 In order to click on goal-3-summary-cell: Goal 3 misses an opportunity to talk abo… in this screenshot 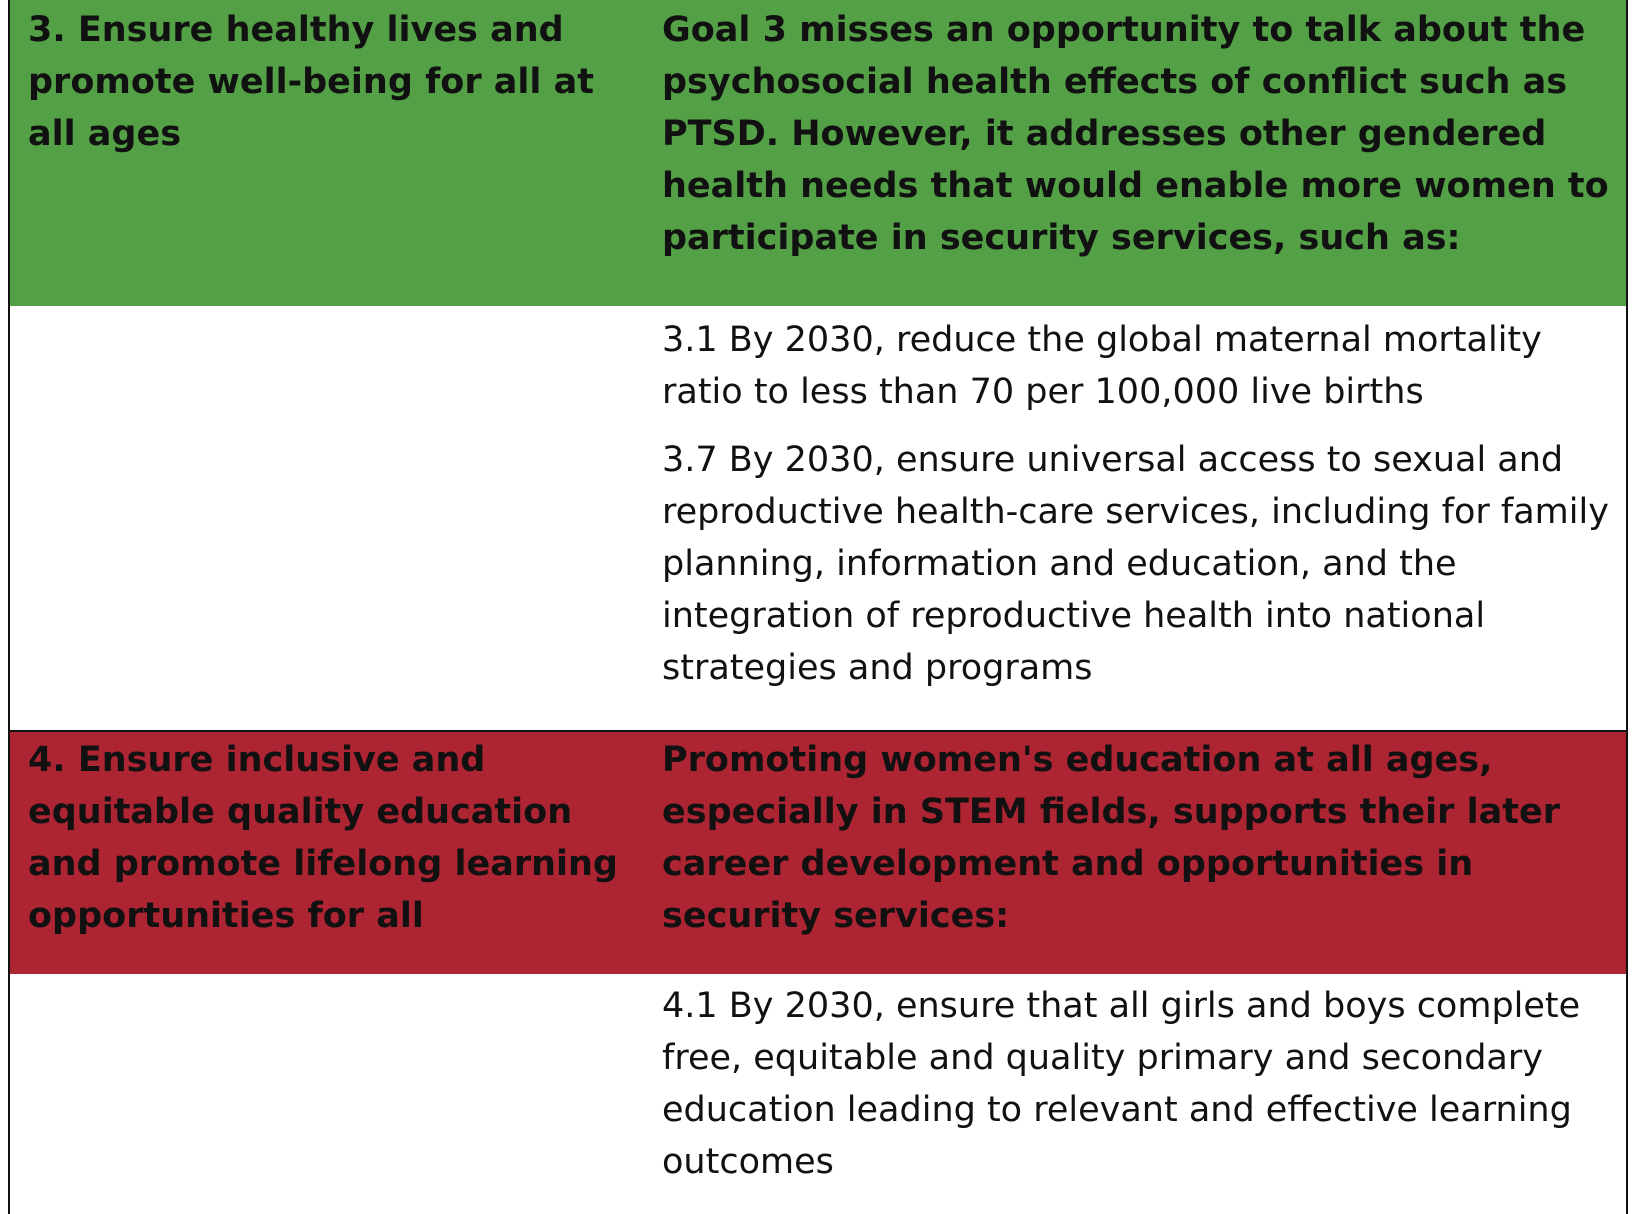, I will do `click(1137, 134)`.